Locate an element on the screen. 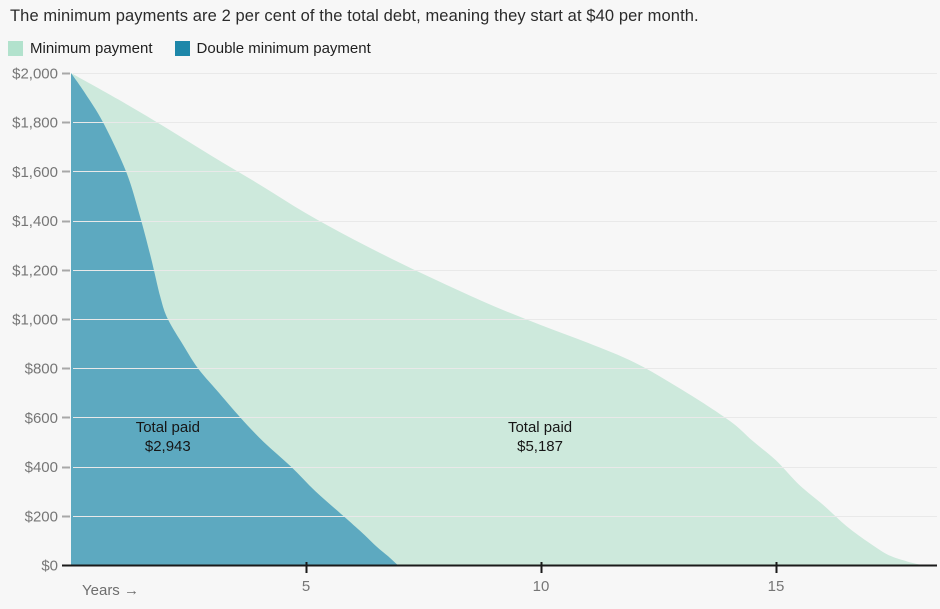 The image size is (940, 609). y-tick-label: $1,200 is located at coordinates (35, 270).